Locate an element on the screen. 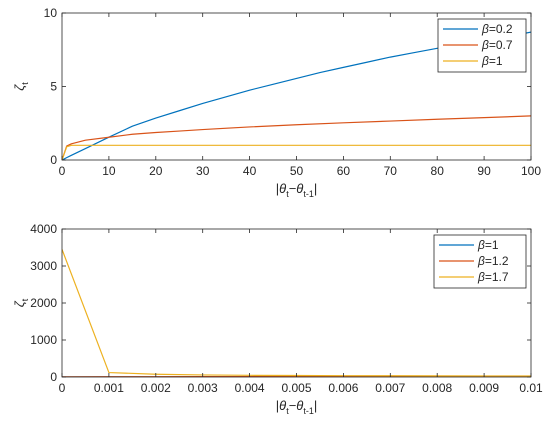 This screenshot has height=428, width=550. bottom-legend-label-1: β=1.2 is located at coordinates (493, 261).